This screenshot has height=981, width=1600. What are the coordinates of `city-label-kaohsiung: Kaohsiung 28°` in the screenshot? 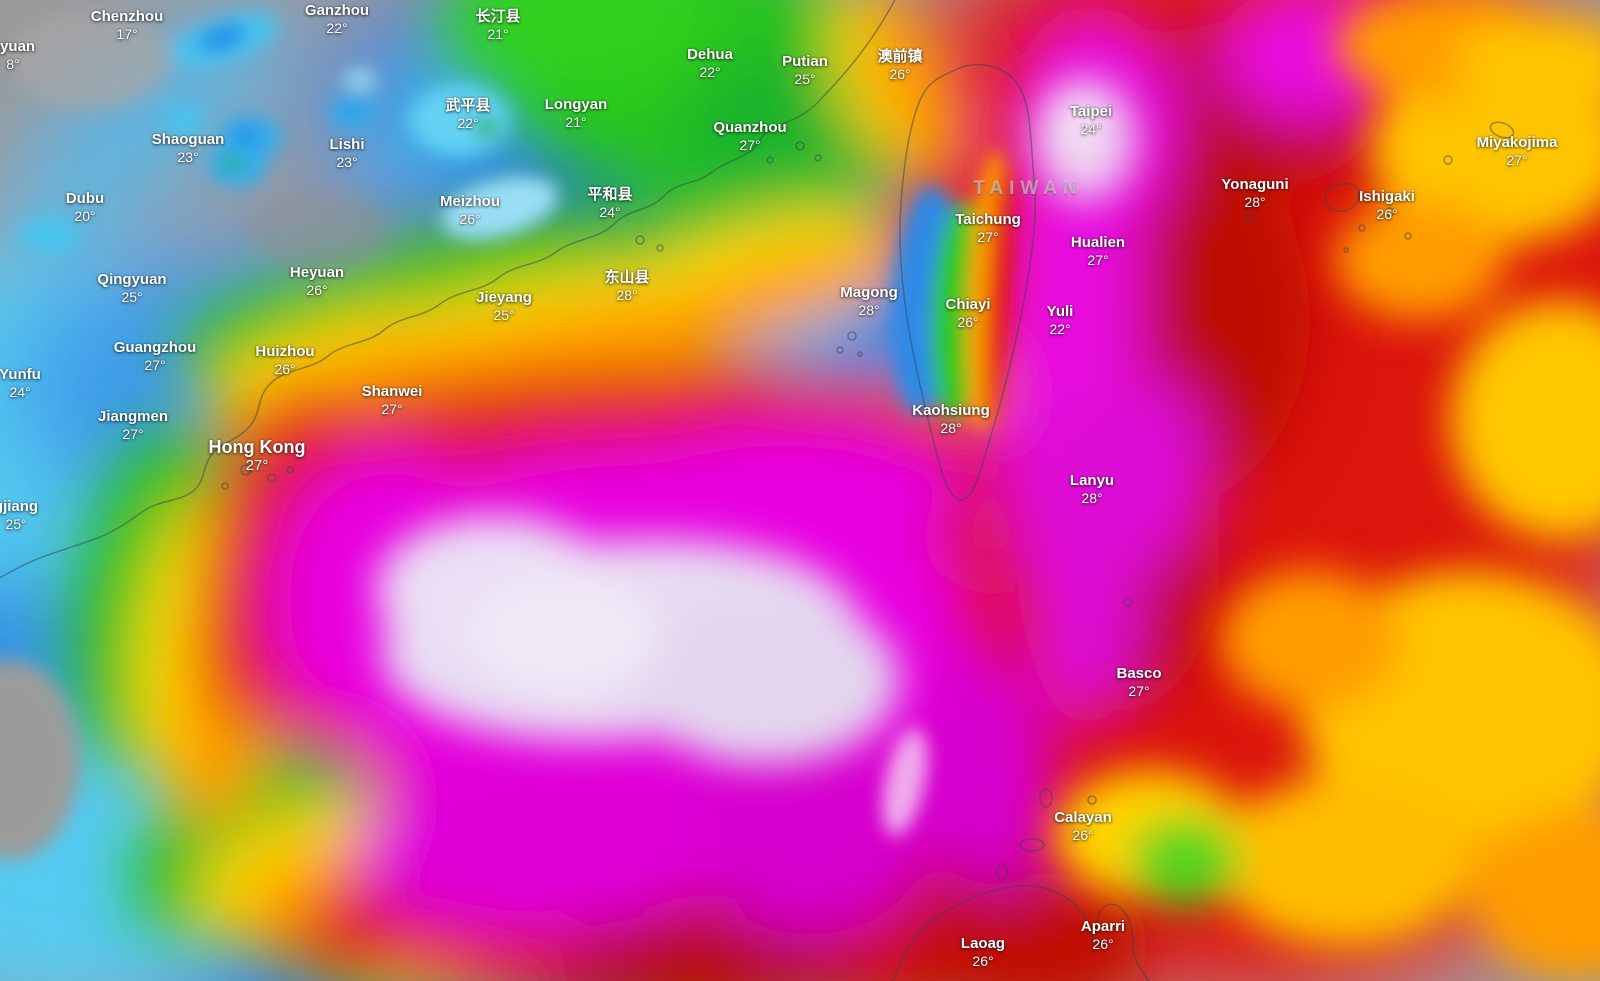 It's located at (951, 419).